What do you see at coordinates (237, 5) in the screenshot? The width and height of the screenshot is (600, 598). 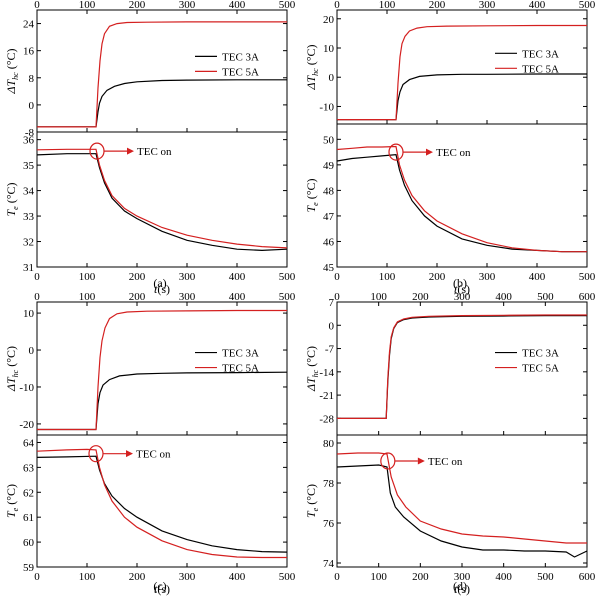 I see `chart1-top-xtick-label: 400` at bounding box center [237, 5].